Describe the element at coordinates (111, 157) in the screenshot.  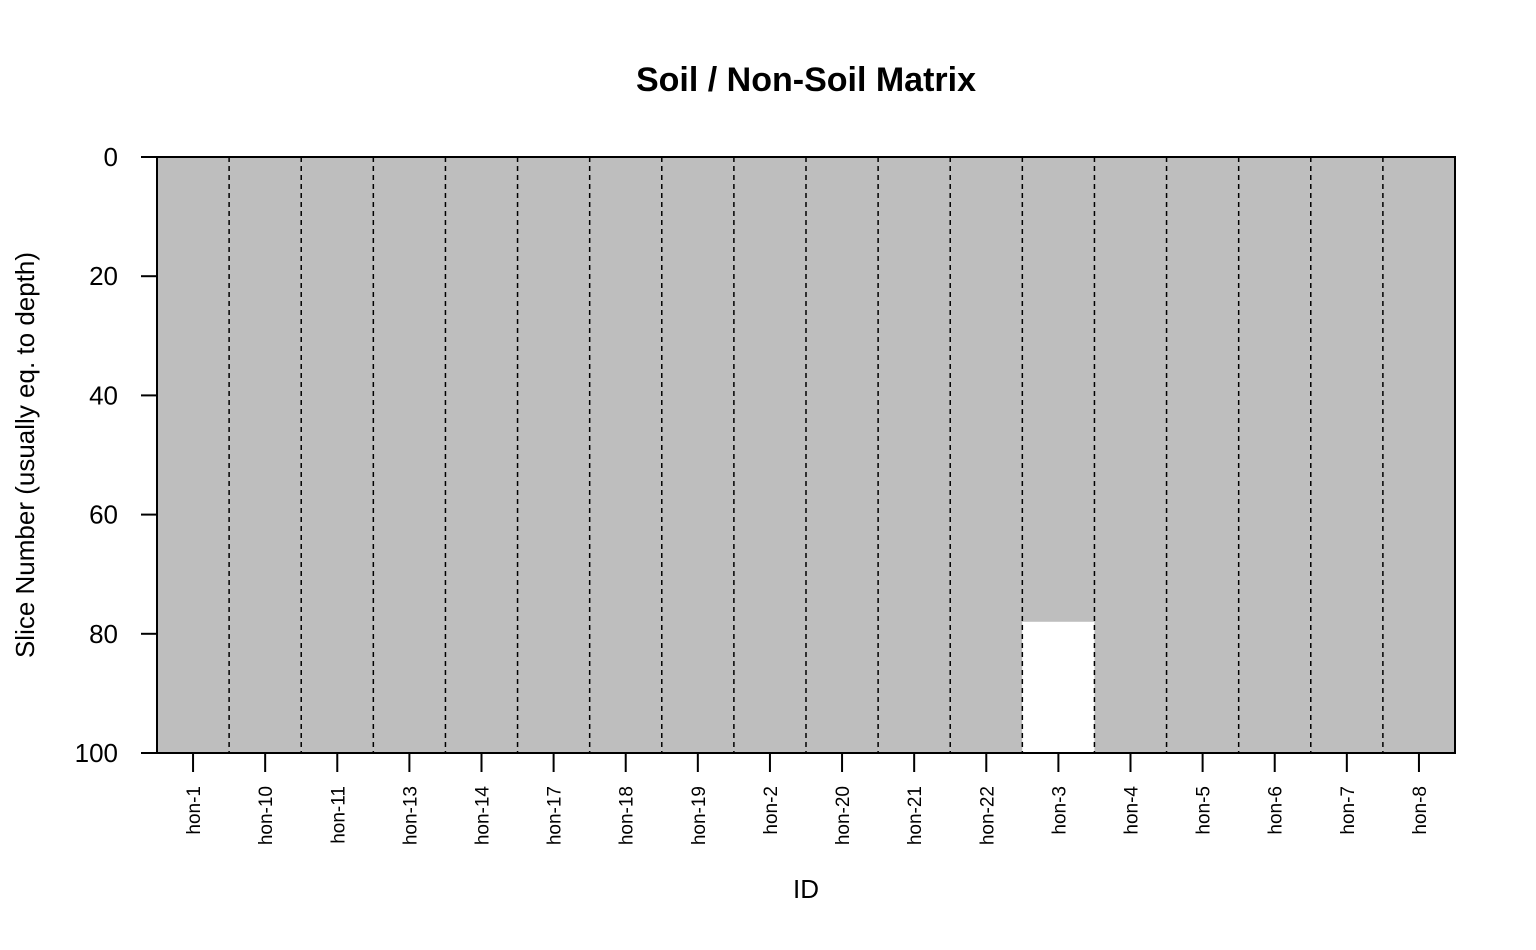
I see `y-tick-label: 0` at that location.